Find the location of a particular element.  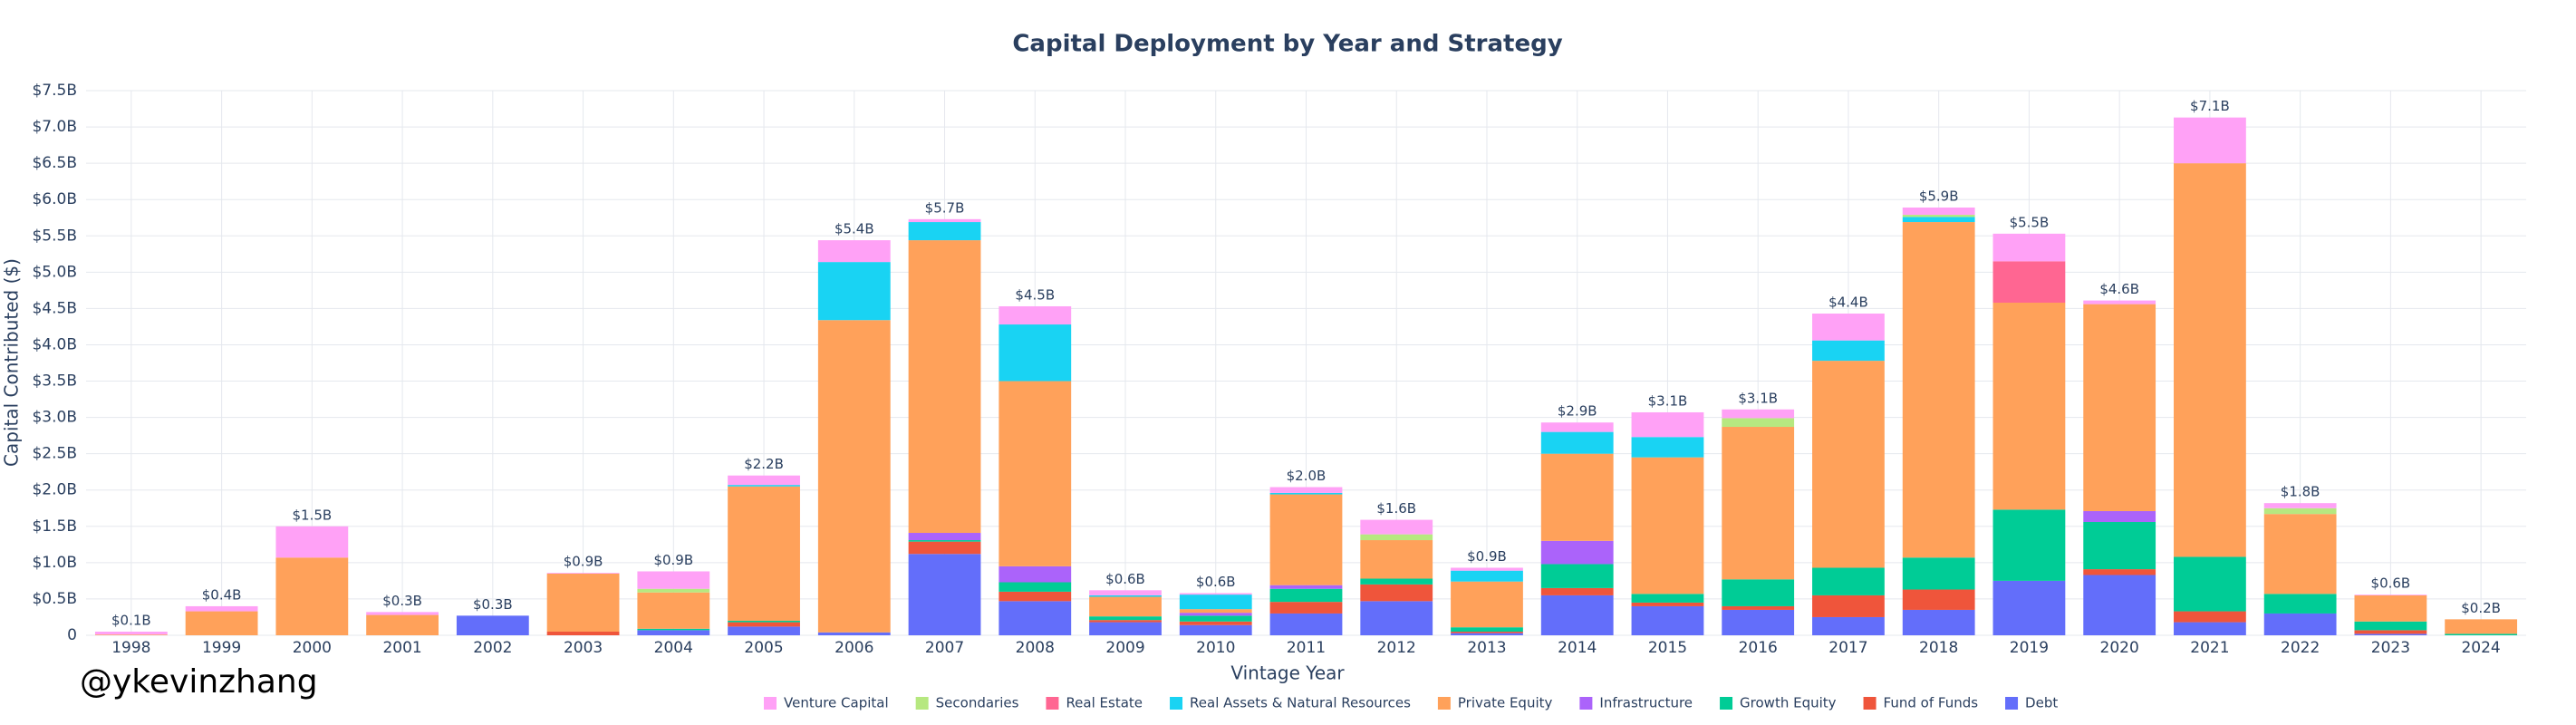

x-tick-label: 2010 is located at coordinates (1215, 648).